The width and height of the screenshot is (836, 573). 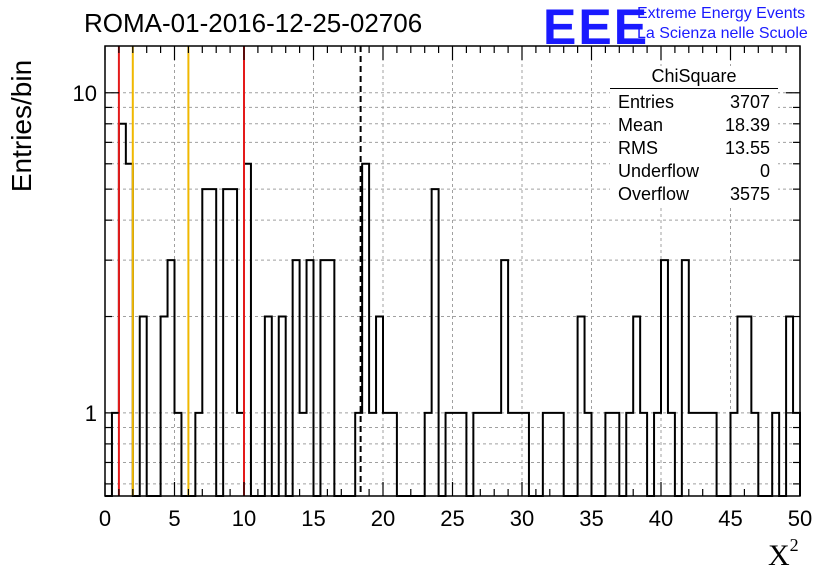 I want to click on stats-row: RMS 13.55, so click(x=694, y=148).